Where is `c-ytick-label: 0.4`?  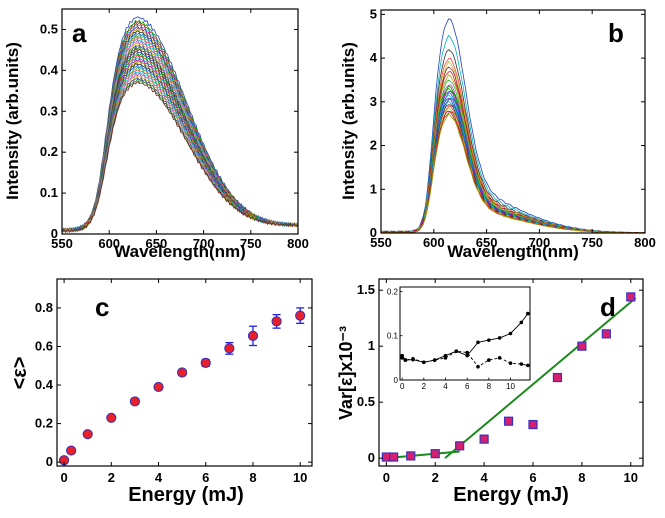 c-ytick-label: 0.4 is located at coordinates (44, 384).